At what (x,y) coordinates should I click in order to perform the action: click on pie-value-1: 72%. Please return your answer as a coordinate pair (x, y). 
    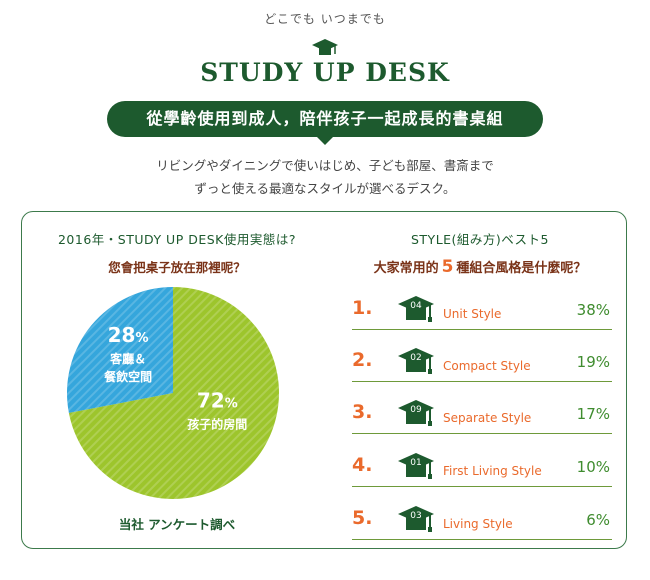
    Looking at the image, I should click on (217, 400).